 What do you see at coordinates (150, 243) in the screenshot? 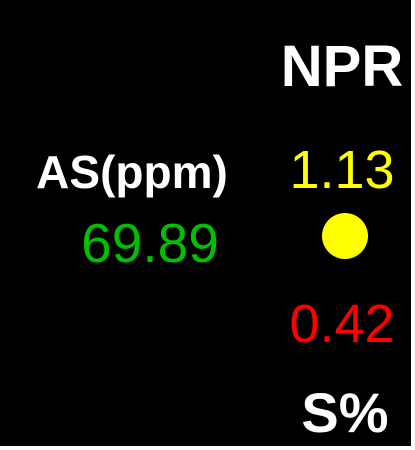
I see `as-value: 69.89` at bounding box center [150, 243].